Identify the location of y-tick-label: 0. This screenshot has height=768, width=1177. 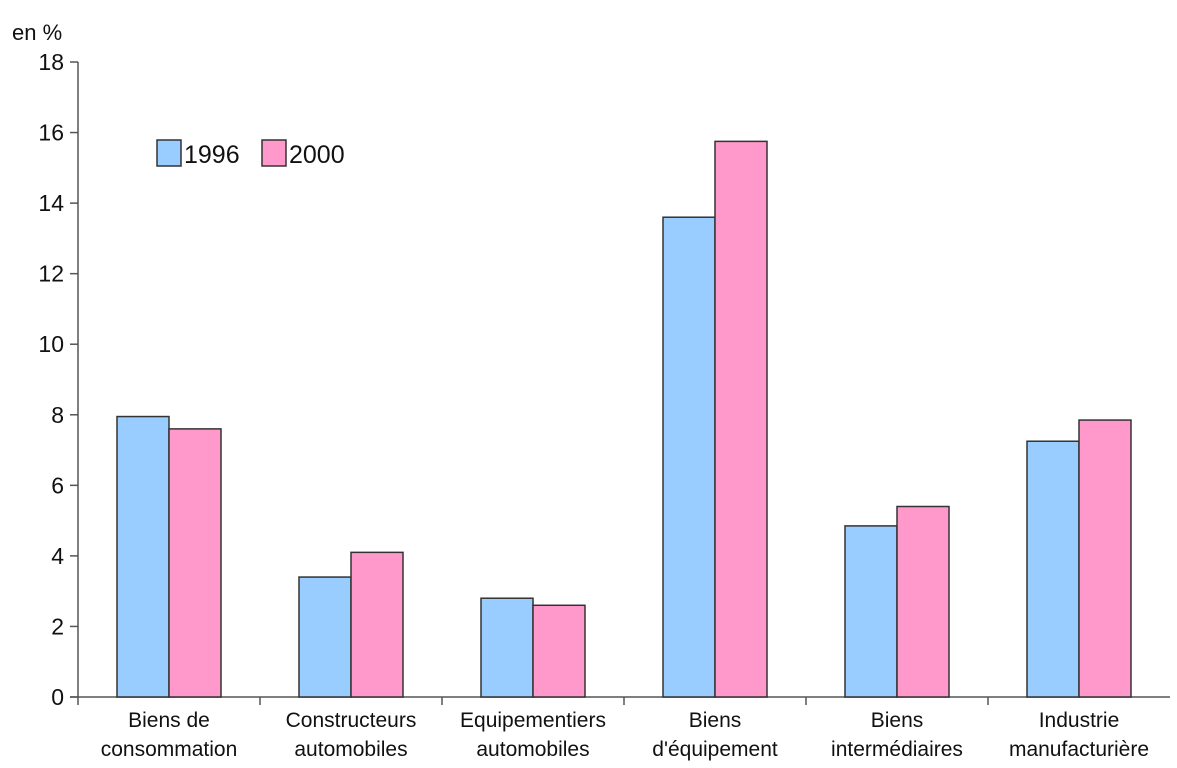
(57, 697).